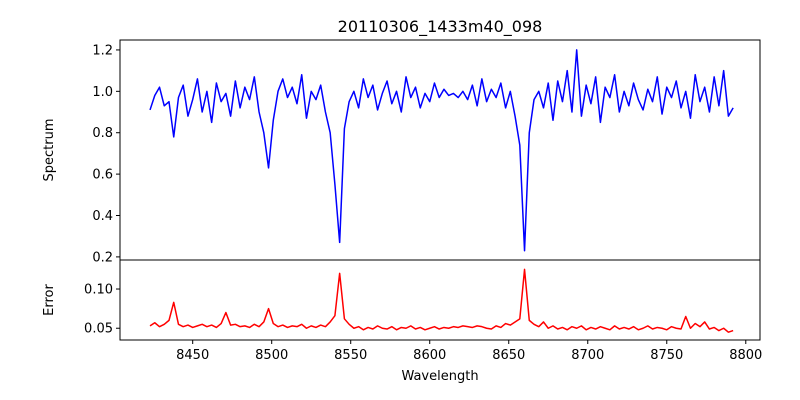 The height and width of the screenshot is (400, 800). I want to click on spectrum-y-label: Spectrum, so click(49, 150).